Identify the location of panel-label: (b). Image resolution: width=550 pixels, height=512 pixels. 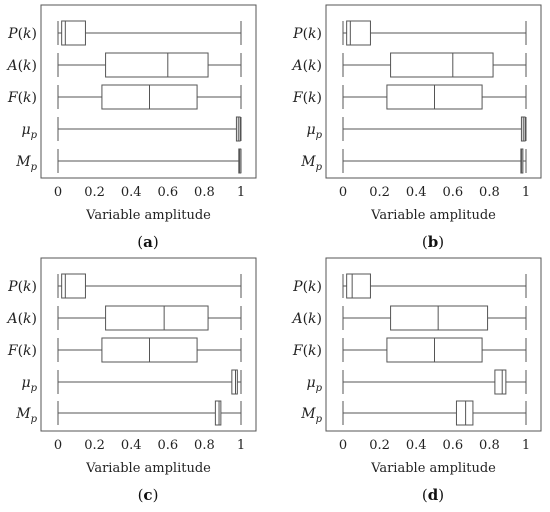
(433, 242).